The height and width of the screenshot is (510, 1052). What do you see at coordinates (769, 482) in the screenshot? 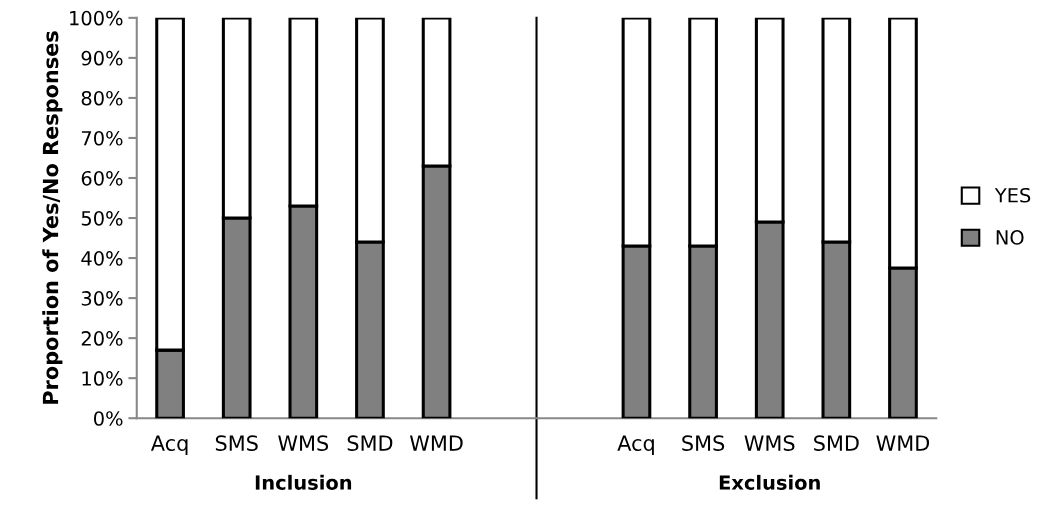
I see `text: Exclusion` at bounding box center [769, 482].